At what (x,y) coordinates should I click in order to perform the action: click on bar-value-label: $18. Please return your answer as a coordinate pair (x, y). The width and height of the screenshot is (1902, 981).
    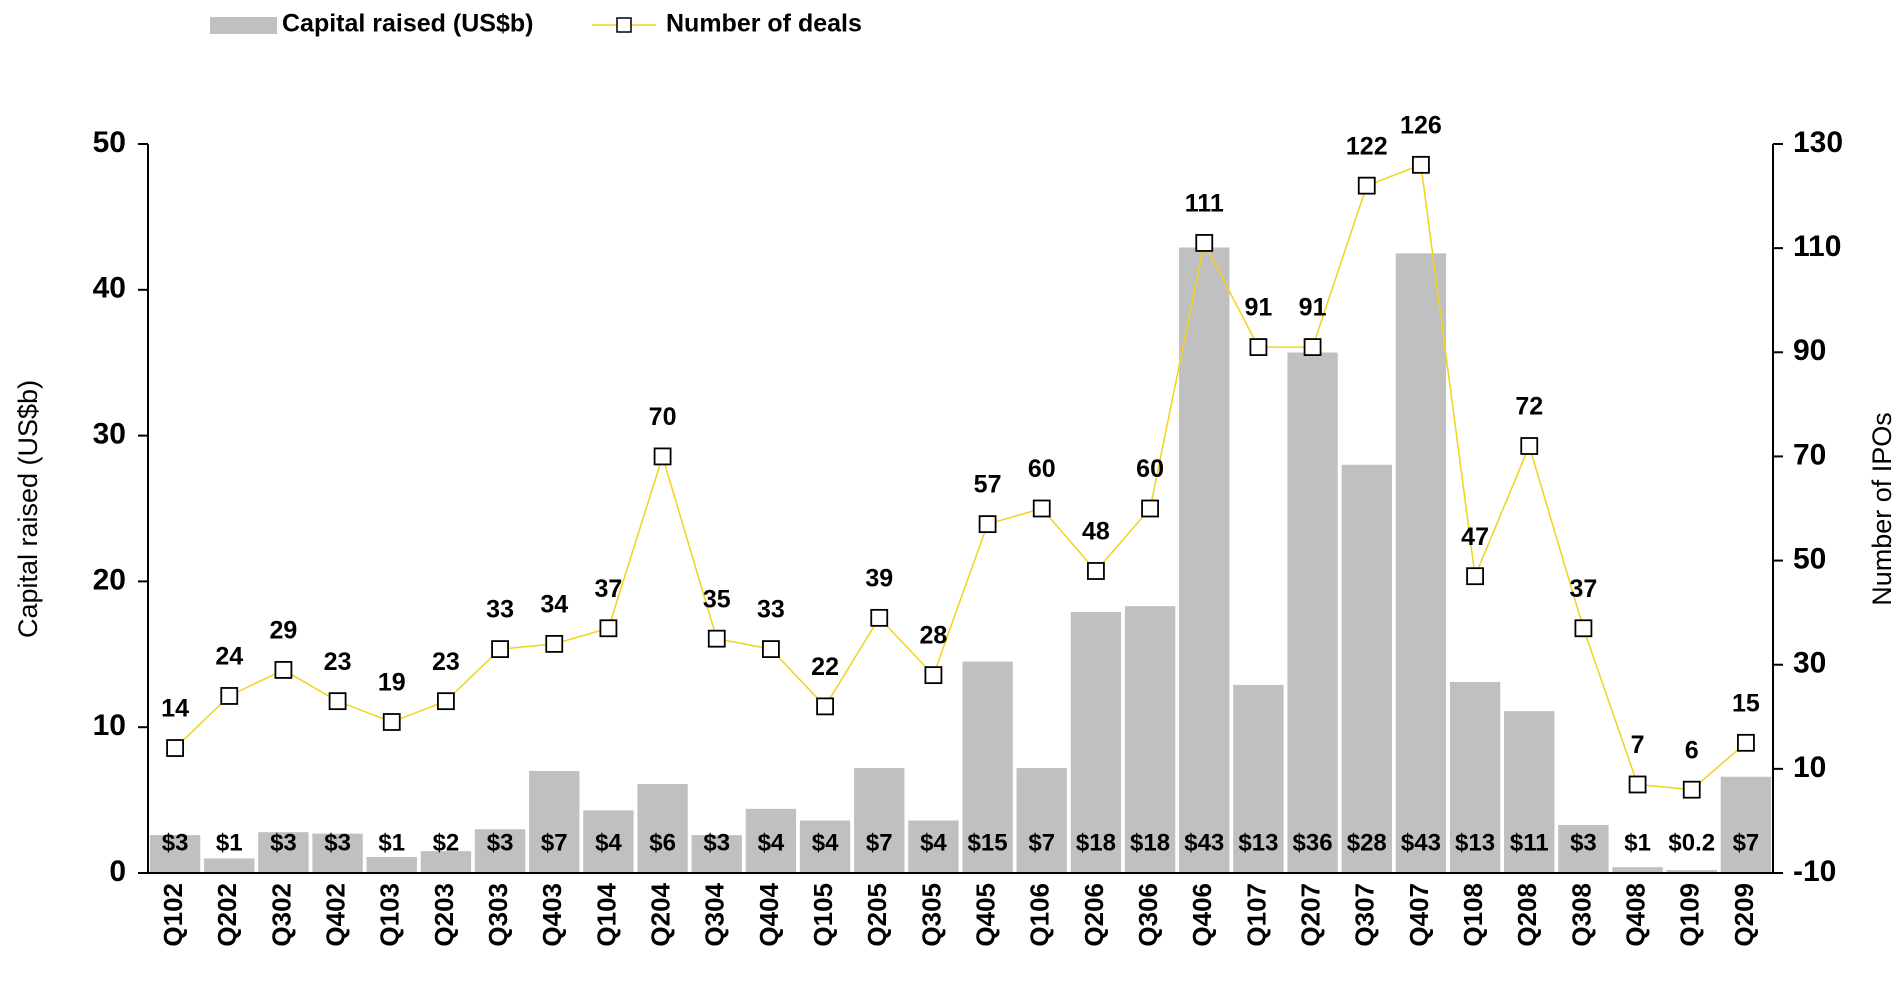
    Looking at the image, I should click on (1096, 842).